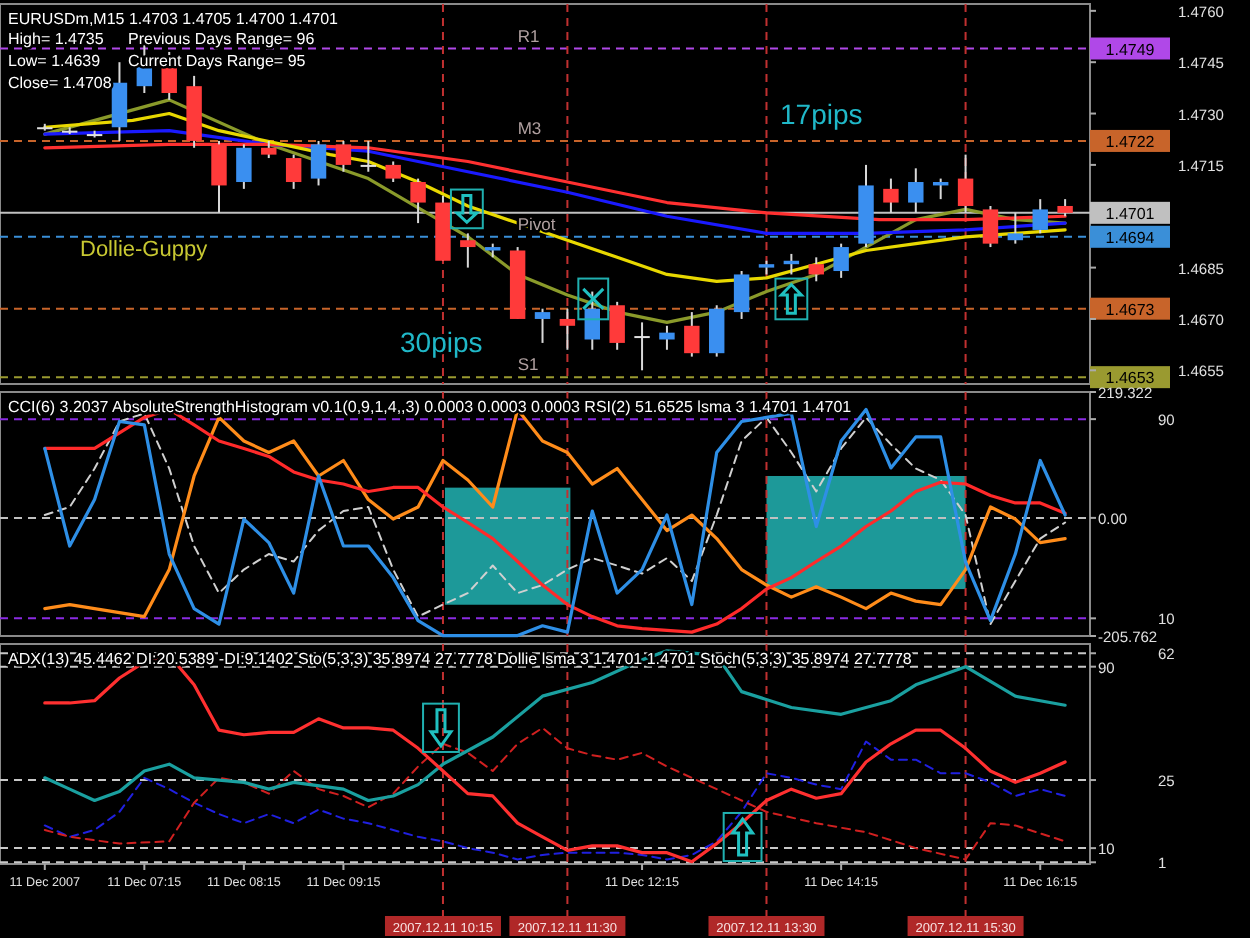 The image size is (1250, 938). Describe the element at coordinates (174, 19) in the screenshot. I see `chart-title: EURUSDm,M15 1.4703 1.4705 1.4700 1.4701` at that location.